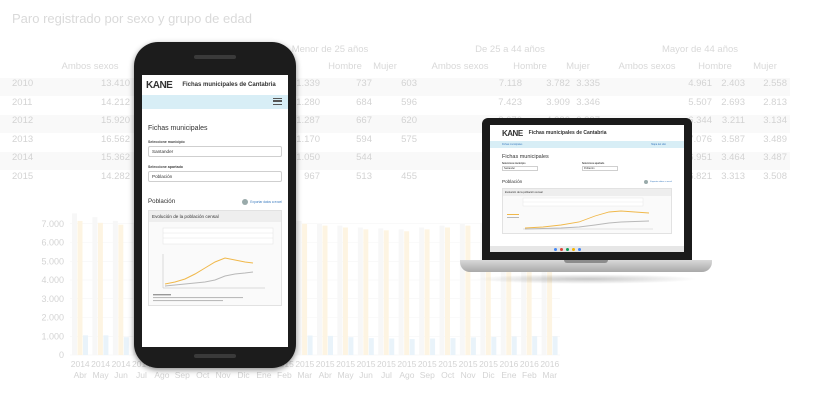 This screenshot has width=815, height=400. What do you see at coordinates (512, 181) in the screenshot?
I see `section-title: Población` at bounding box center [512, 181].